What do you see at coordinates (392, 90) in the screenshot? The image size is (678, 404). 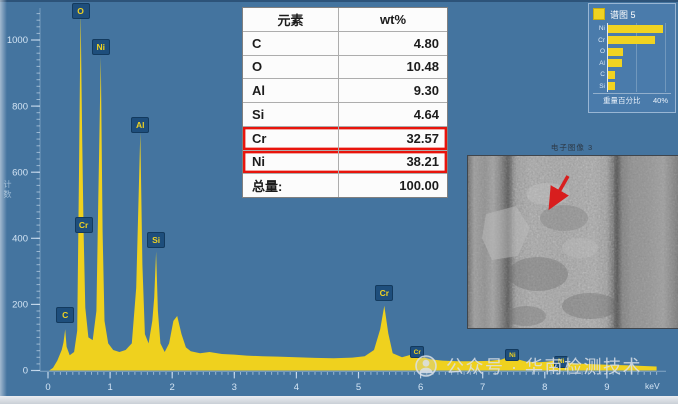 I see `wt-cell: 9.30` at bounding box center [392, 90].